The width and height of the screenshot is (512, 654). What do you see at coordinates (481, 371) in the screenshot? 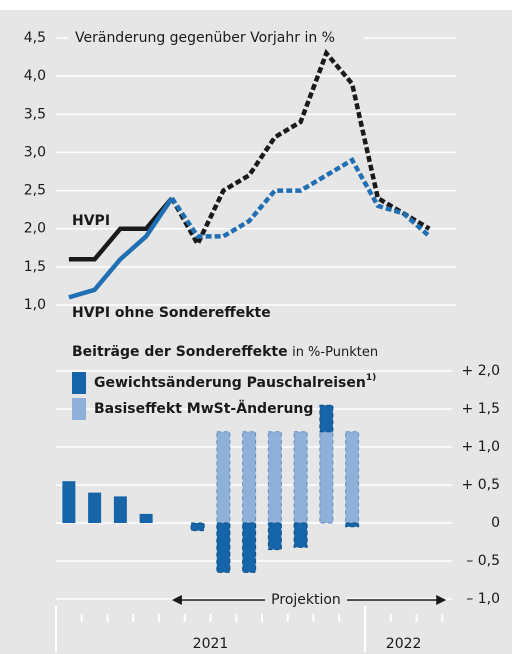
I see `y-tick-label: + 2,0` at bounding box center [481, 371].